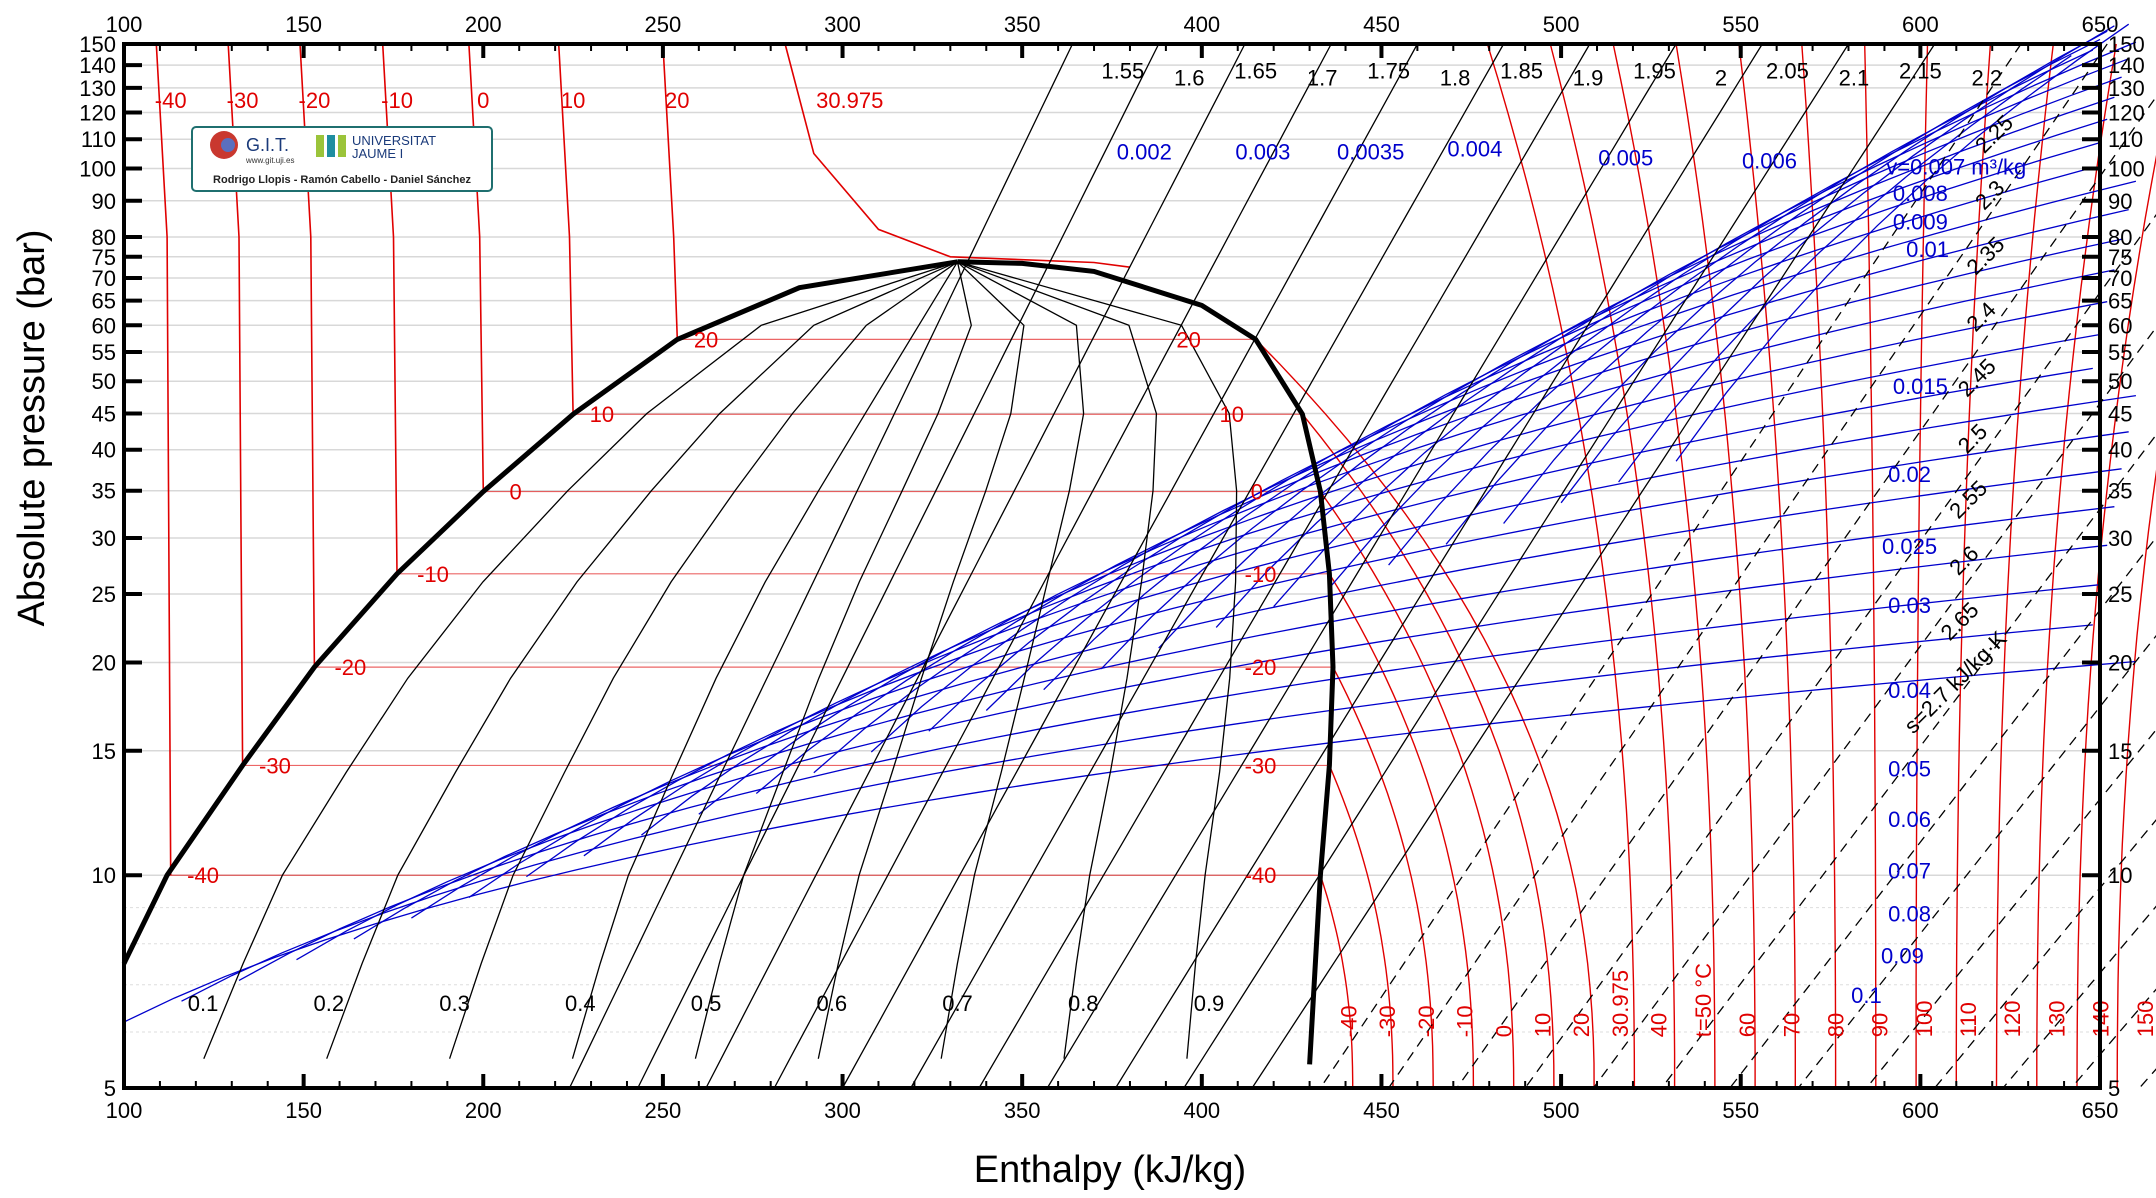 Image resolution: width=2156 pixels, height=1198 pixels. Describe the element at coordinates (483, 100) in the screenshot. I see `isotherm-top-label: 0` at that location.